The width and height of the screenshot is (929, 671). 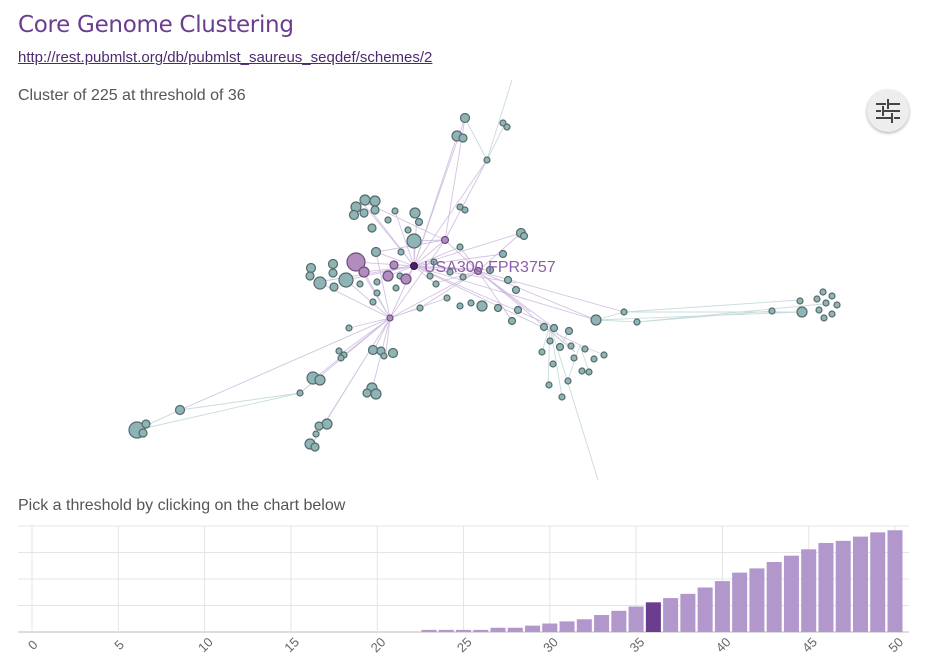 I want to click on settings-button, so click(x=888, y=111).